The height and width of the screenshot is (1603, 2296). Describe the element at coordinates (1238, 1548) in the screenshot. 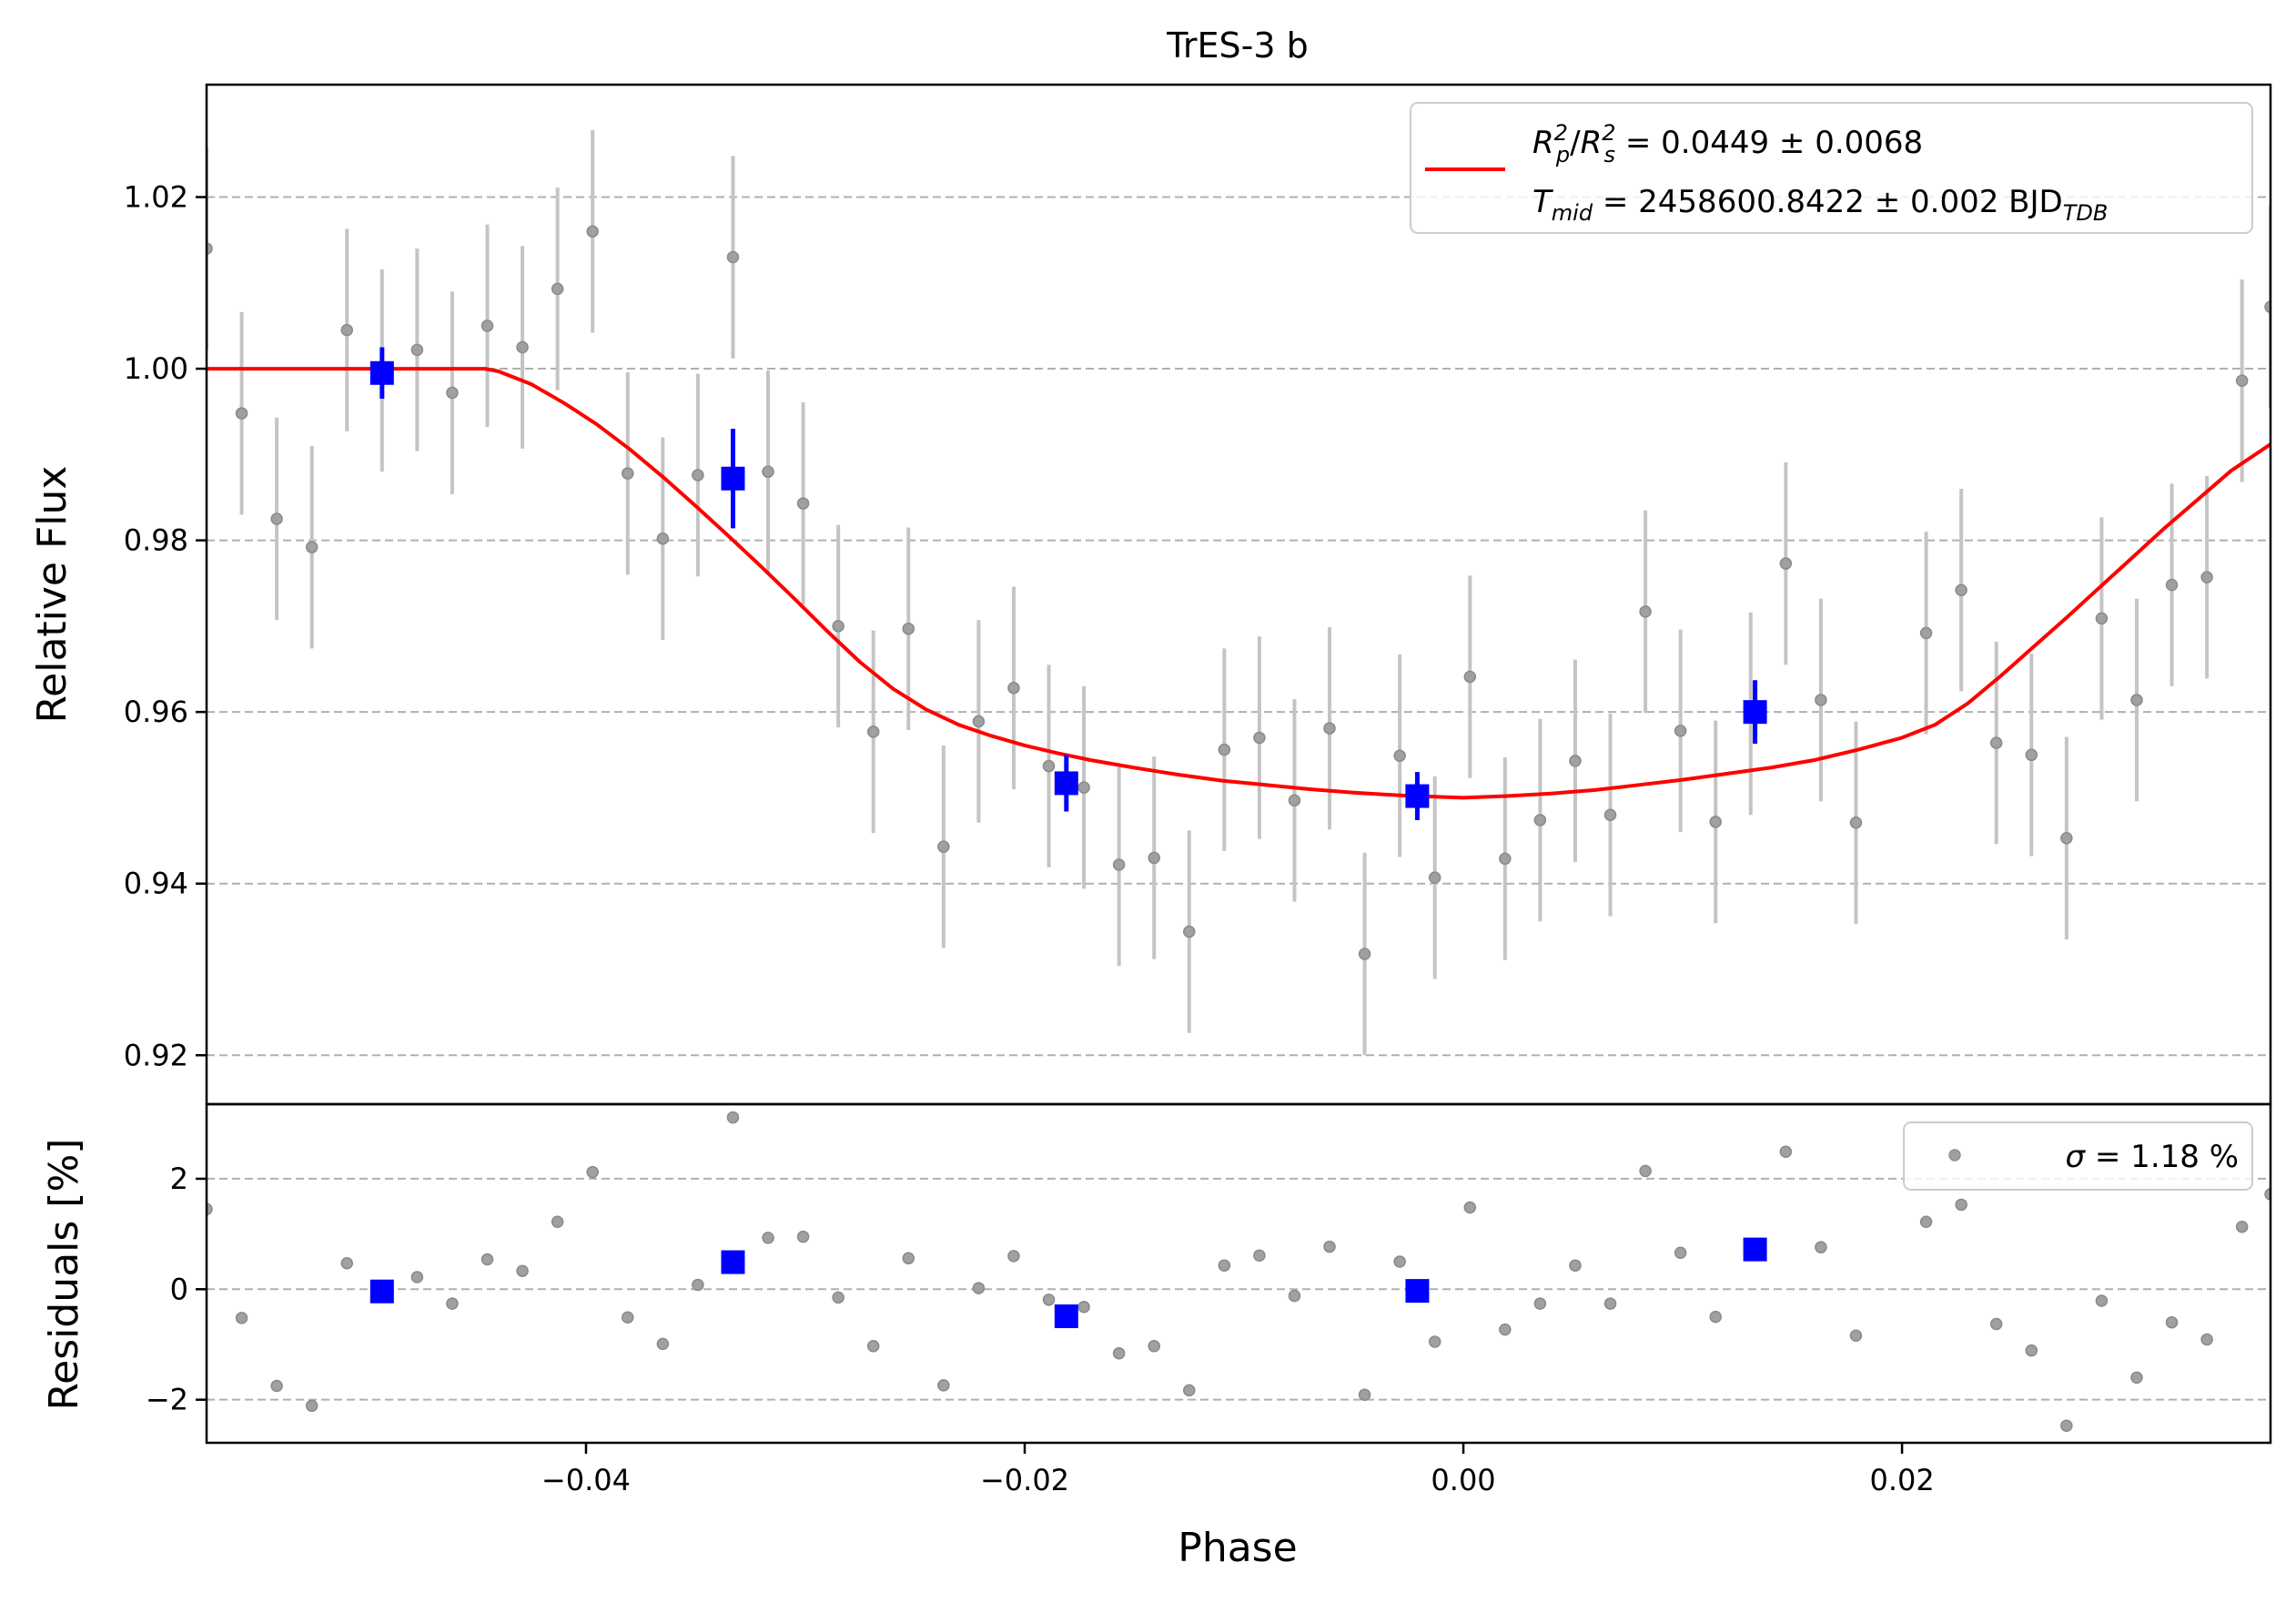

I see `x-axis-label-phase: Phase` at that location.